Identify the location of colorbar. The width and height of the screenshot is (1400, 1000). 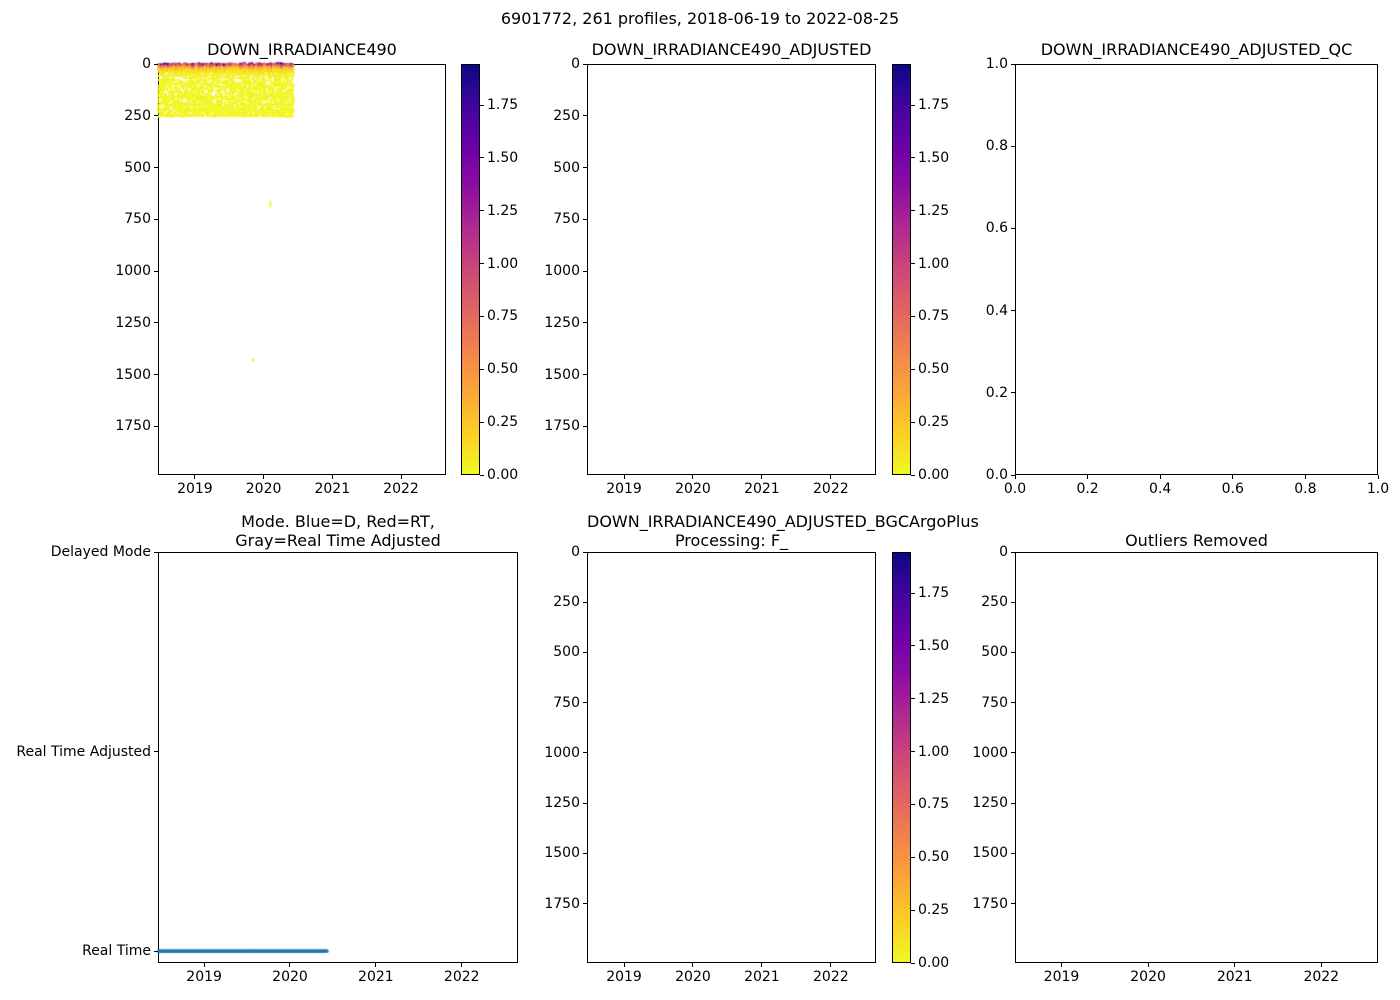
(470, 269).